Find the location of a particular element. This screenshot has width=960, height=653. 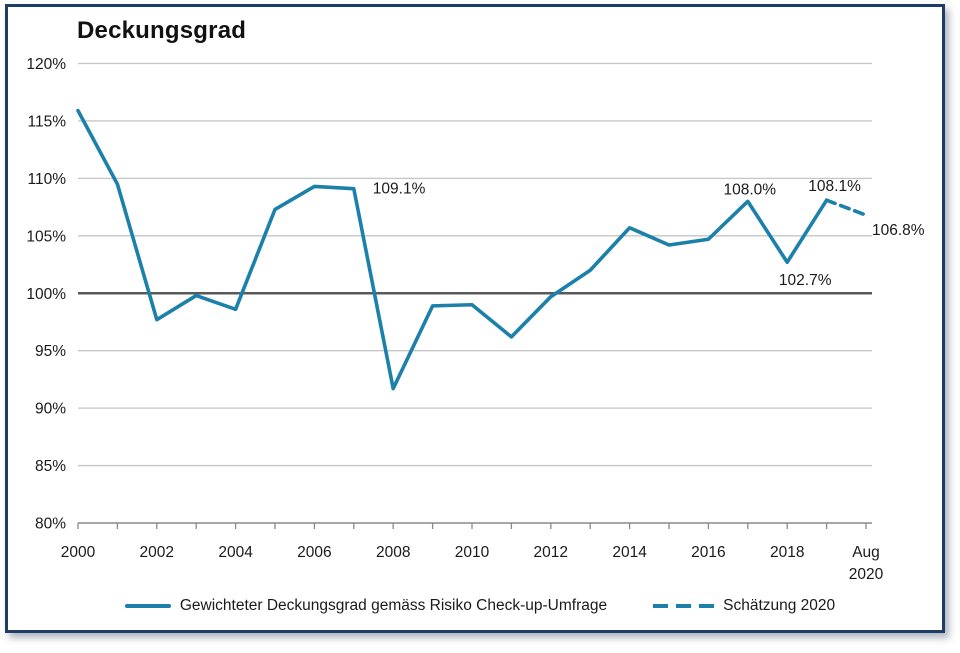

y-axis-tick-label: 105% is located at coordinates (46, 236).